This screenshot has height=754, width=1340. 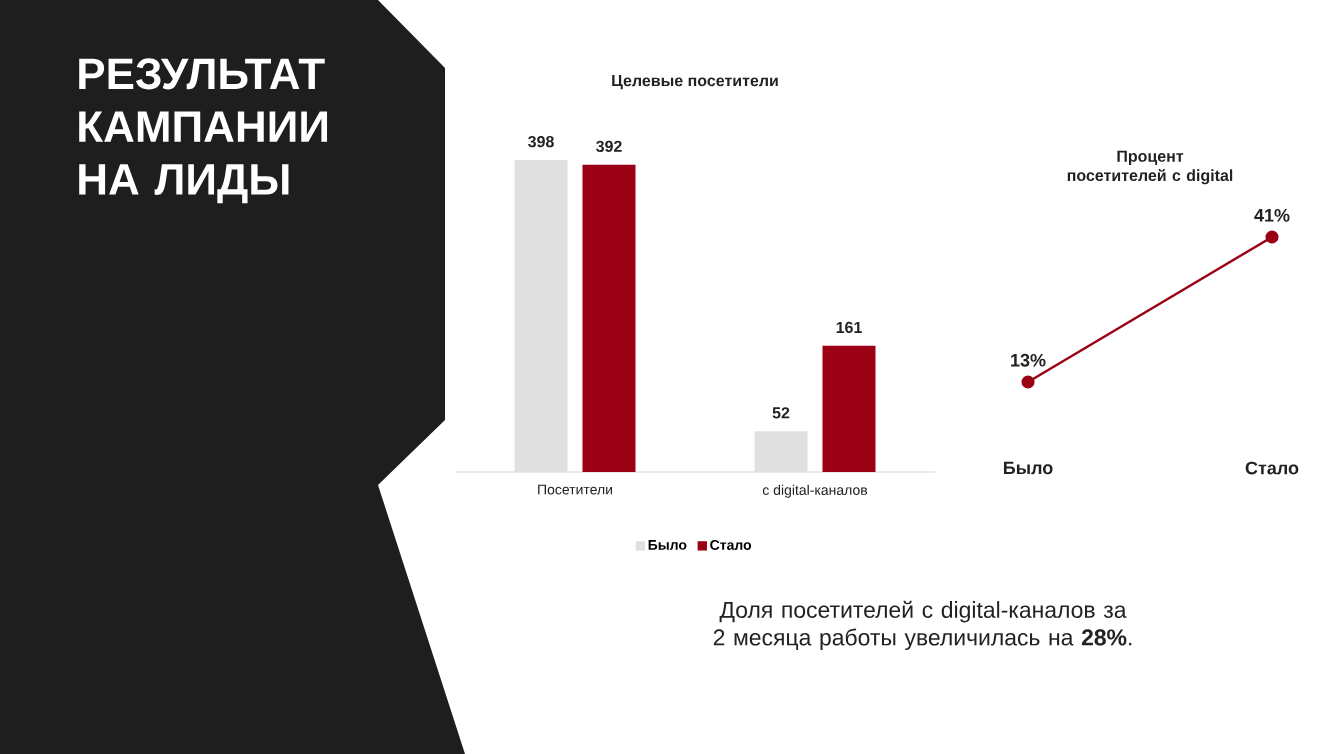 What do you see at coordinates (781, 413) in the screenshot?
I see `data-label: 52` at bounding box center [781, 413].